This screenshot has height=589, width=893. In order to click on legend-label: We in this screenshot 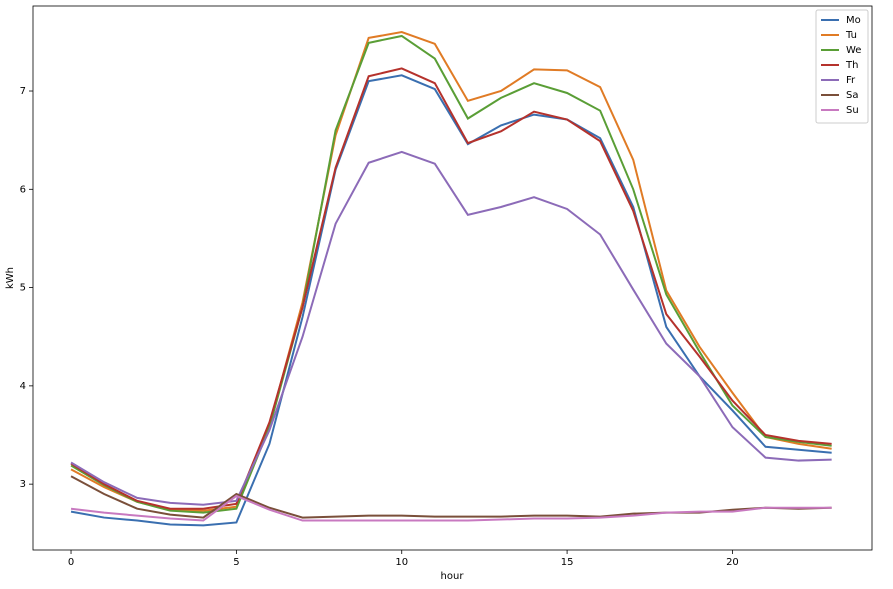, I will do `click(853, 50)`.